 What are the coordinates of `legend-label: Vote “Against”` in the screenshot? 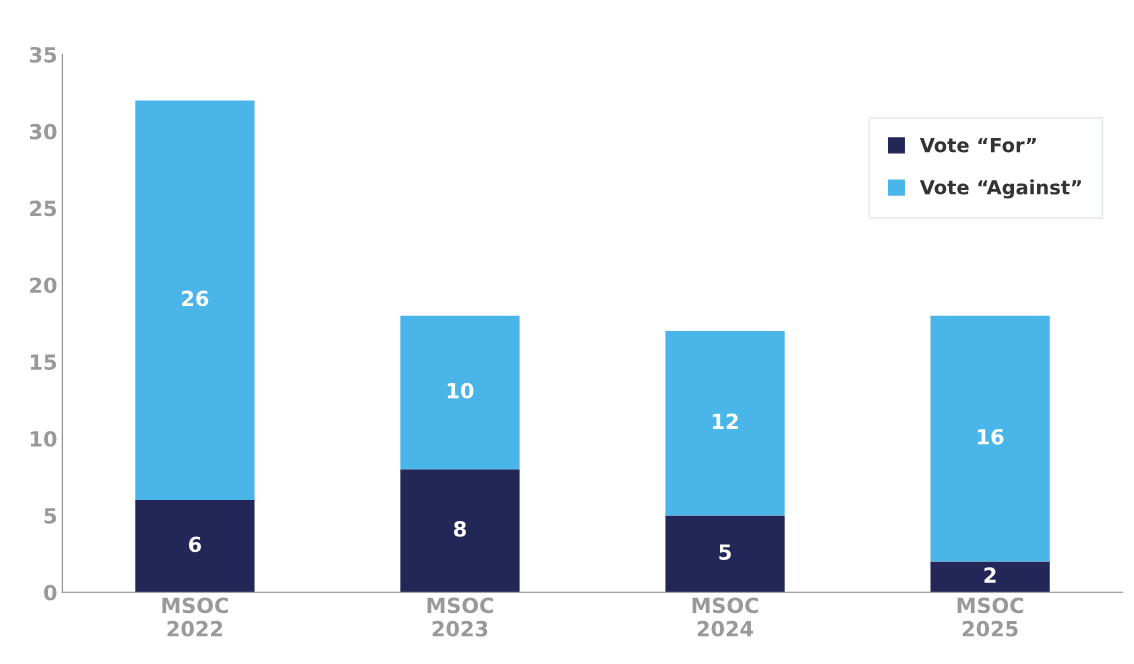 It's located at (1000, 189).